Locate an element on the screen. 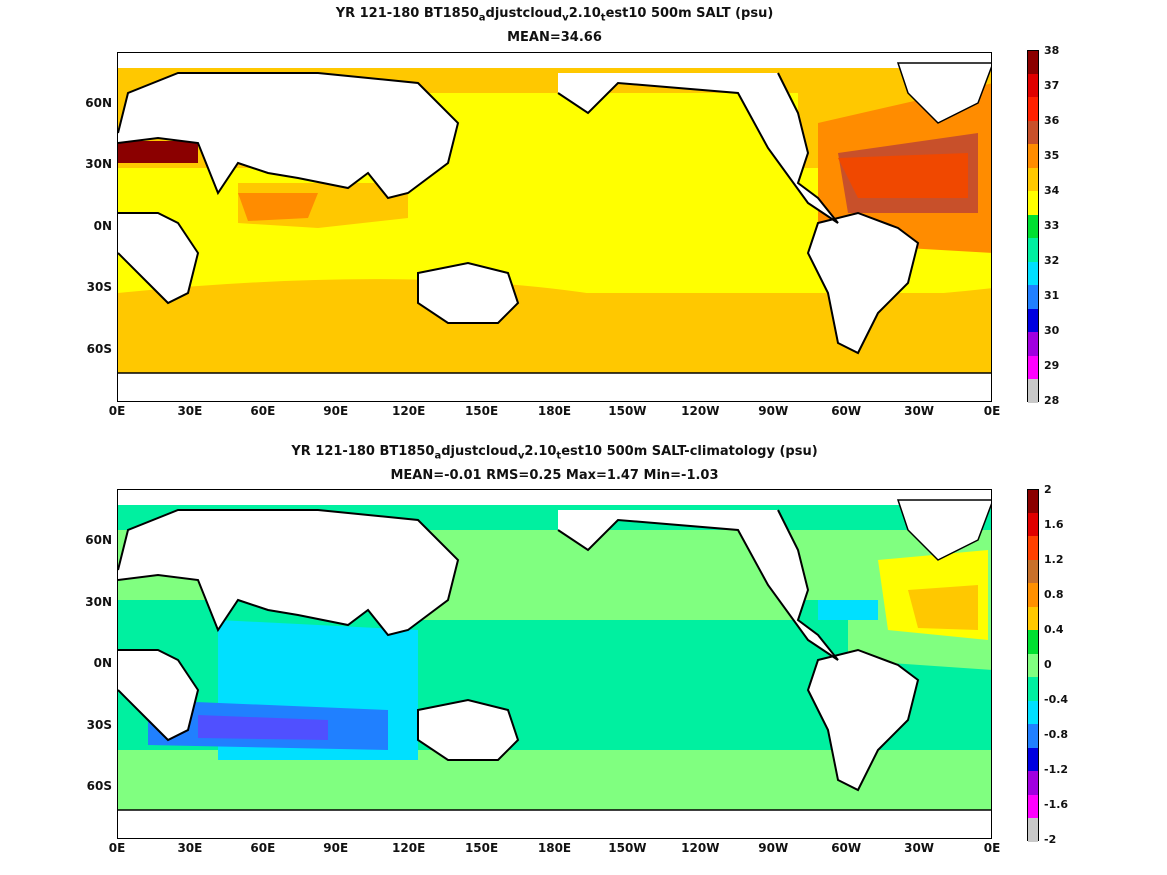 The image size is (1167, 875). panel1-cb-label-9: 29 is located at coordinates (1052, 365).